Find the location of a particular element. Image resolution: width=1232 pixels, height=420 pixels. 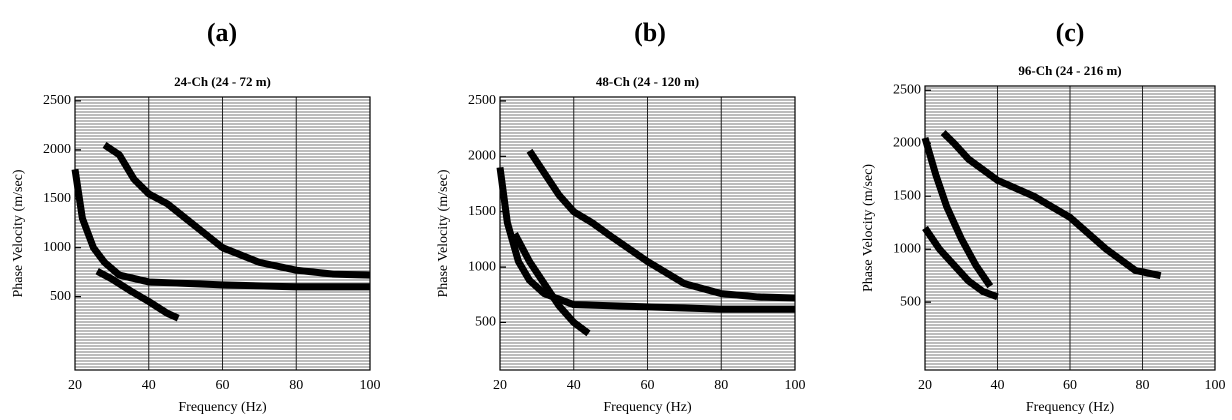

panel-label: (a) is located at coordinates (222, 32).